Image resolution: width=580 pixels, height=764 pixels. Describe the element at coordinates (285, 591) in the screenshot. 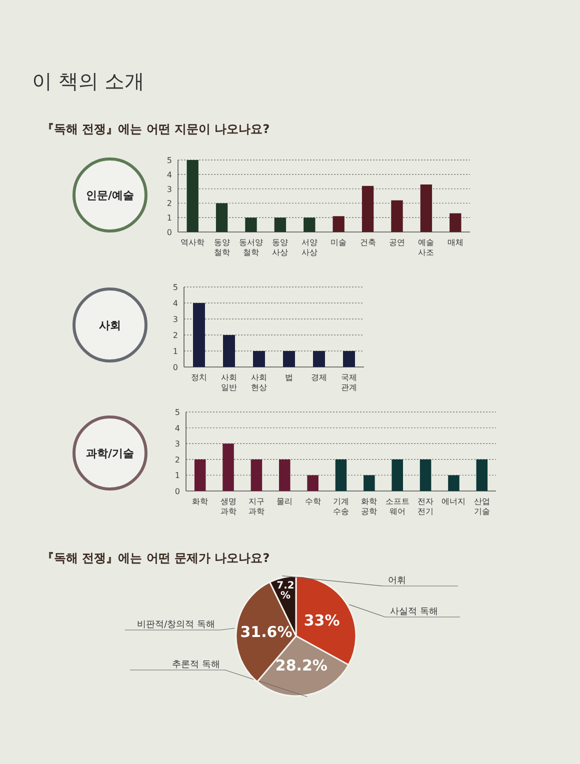

I see `data-label: 7.2 %` at that location.